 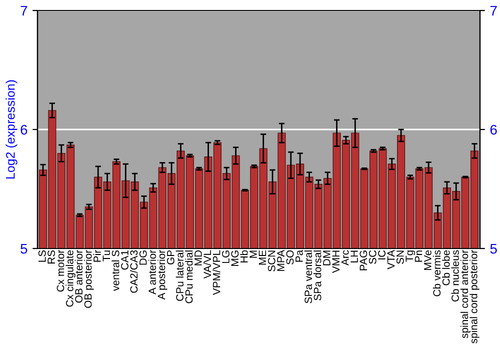 I want to click on y2-tick-label: 7, so click(x=493, y=11).